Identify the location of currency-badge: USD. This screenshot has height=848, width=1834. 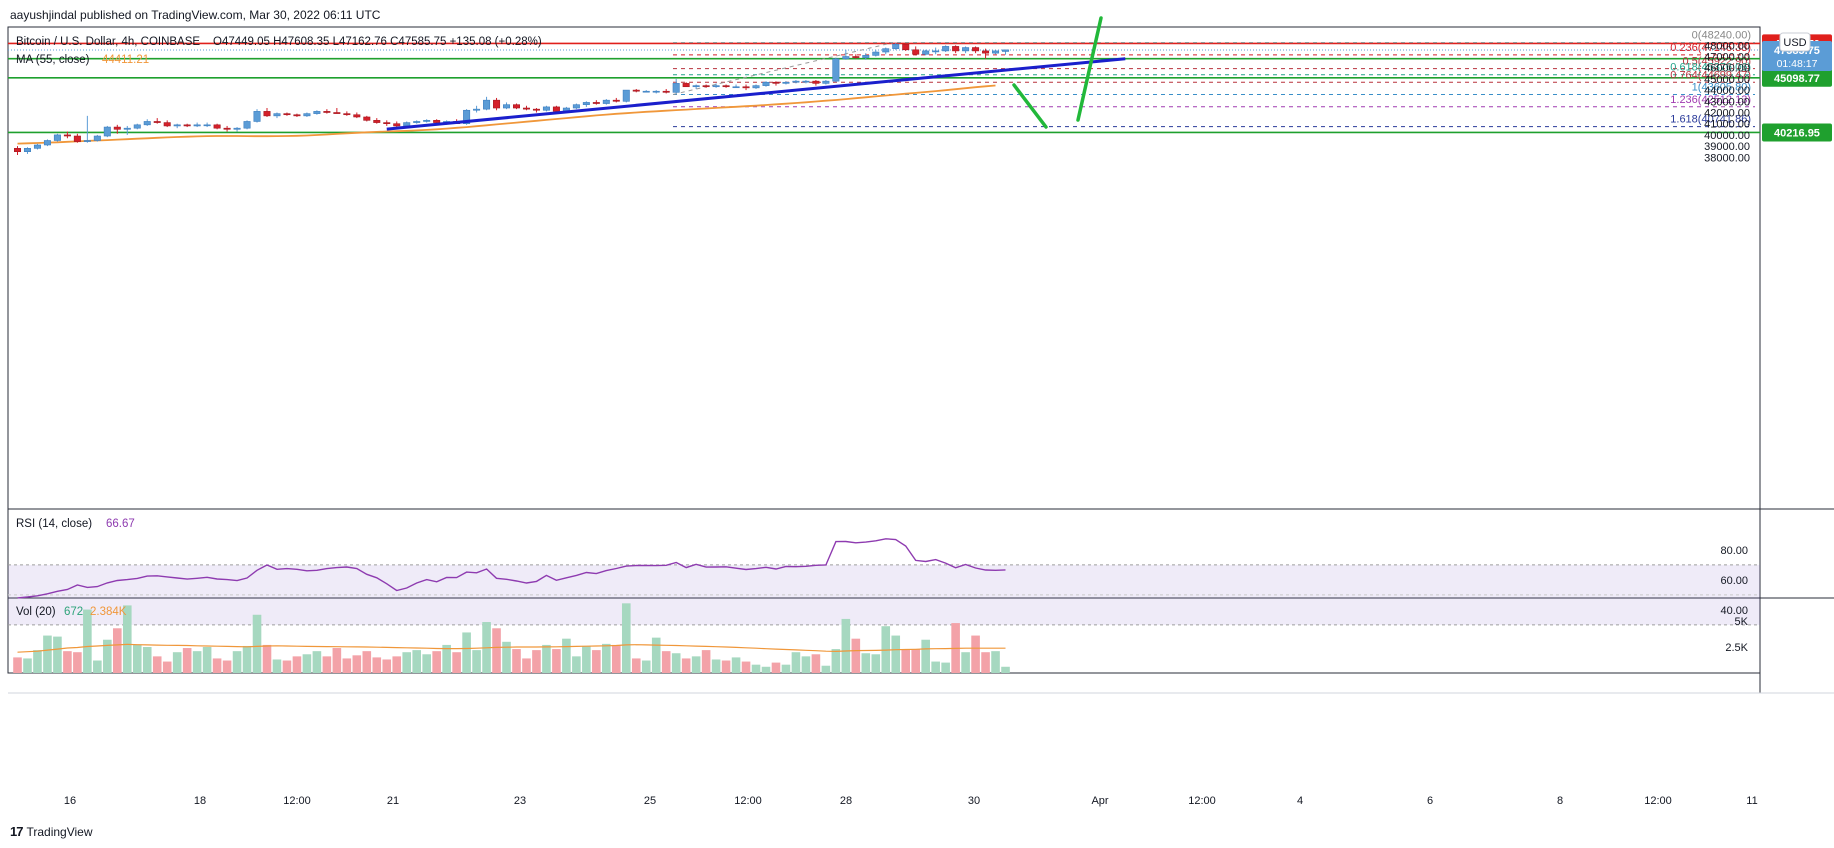
(1794, 43).